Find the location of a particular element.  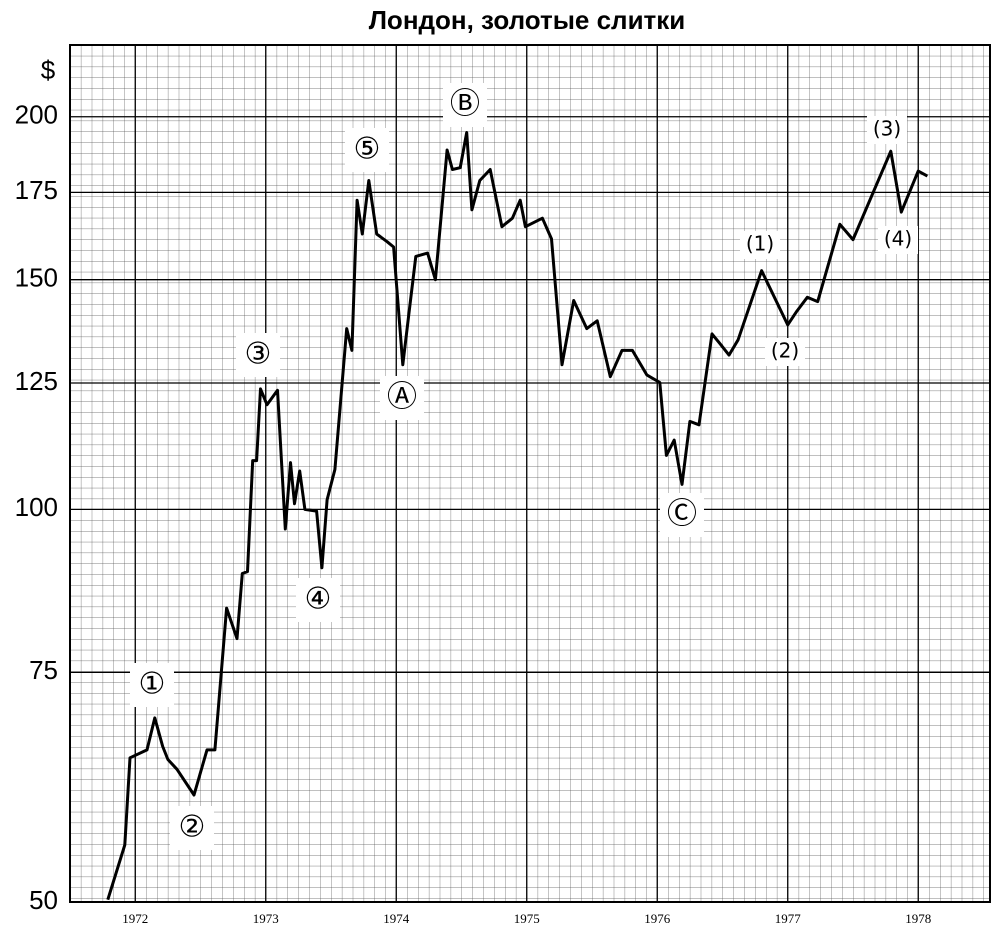

y-tick-label: 125 is located at coordinates (36, 381).